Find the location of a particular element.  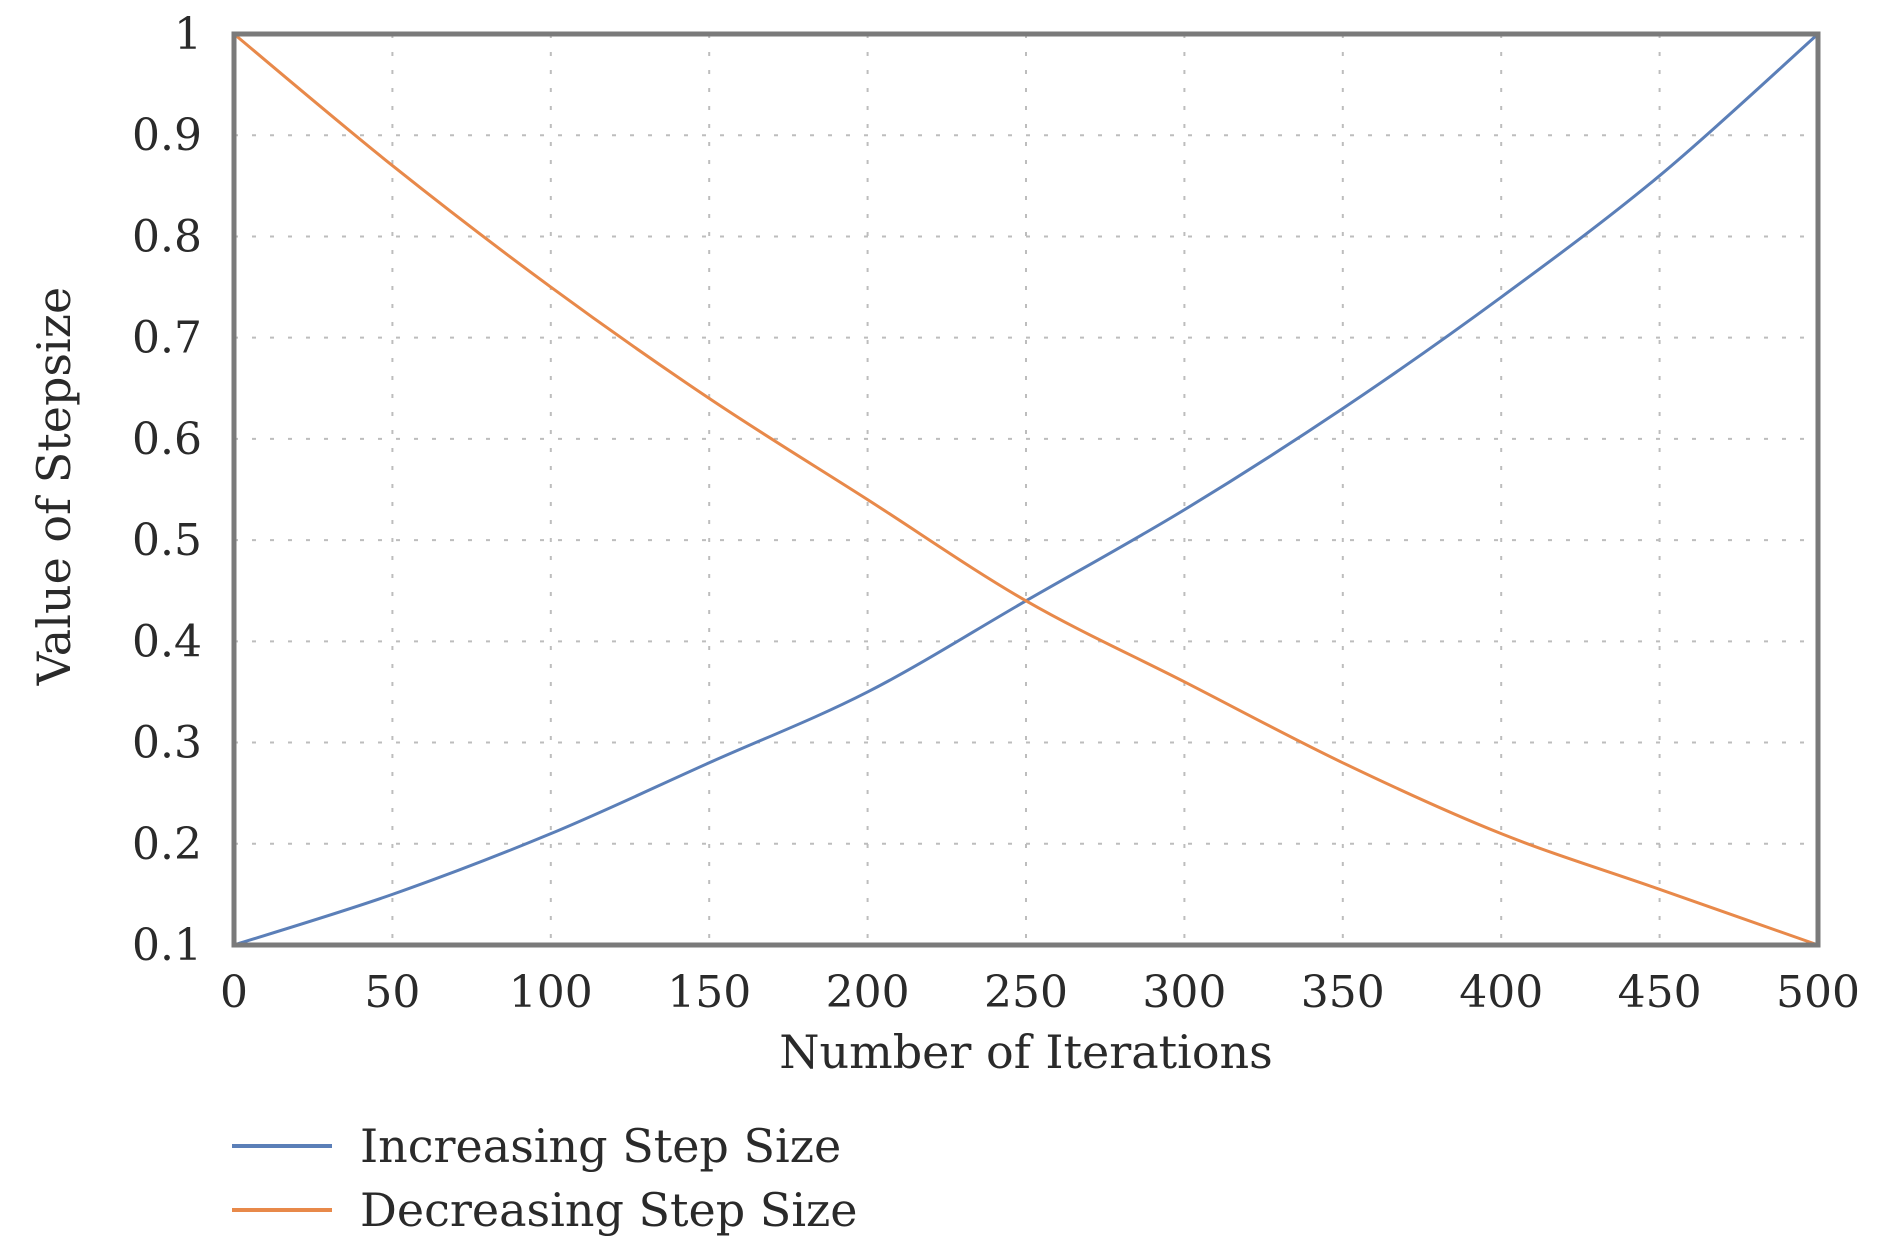

x-tick-label: 400 is located at coordinates (1501, 992).